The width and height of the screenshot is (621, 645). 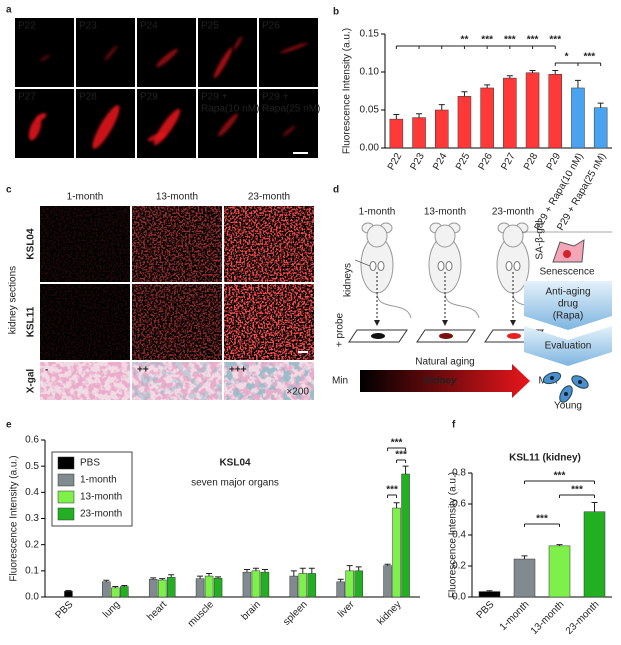 What do you see at coordinates (235, 463) in the screenshot?
I see `chart-title: KSL04` at bounding box center [235, 463].